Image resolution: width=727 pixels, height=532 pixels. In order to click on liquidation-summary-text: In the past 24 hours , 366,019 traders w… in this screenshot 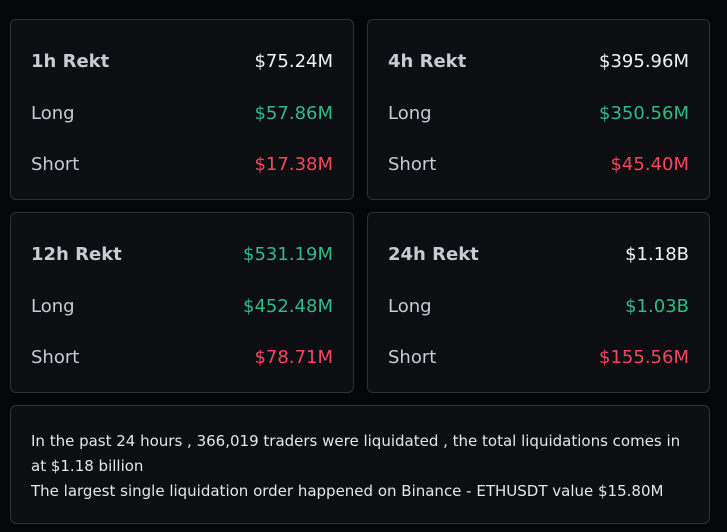, I will do `click(360, 466)`.